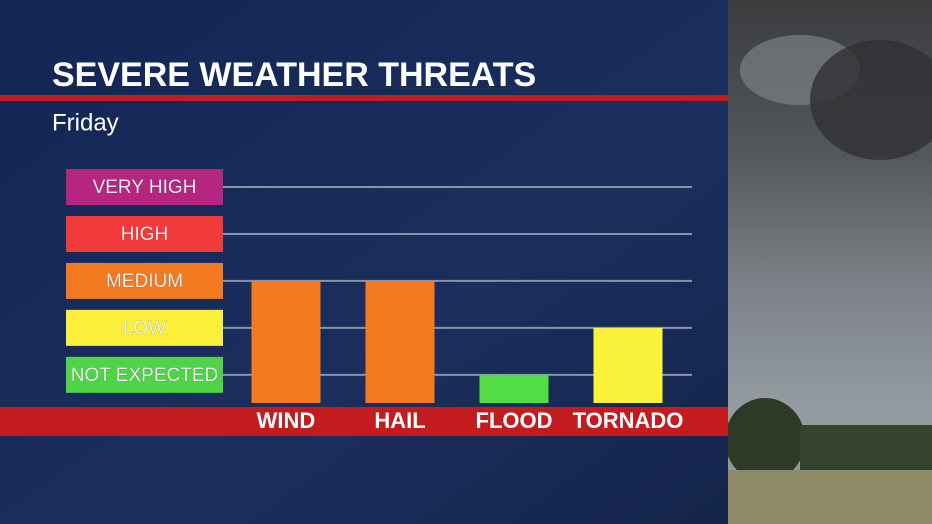 Image resolution: width=932 pixels, height=524 pixels. I want to click on y-tick-label: MEDIUM, so click(144, 281).